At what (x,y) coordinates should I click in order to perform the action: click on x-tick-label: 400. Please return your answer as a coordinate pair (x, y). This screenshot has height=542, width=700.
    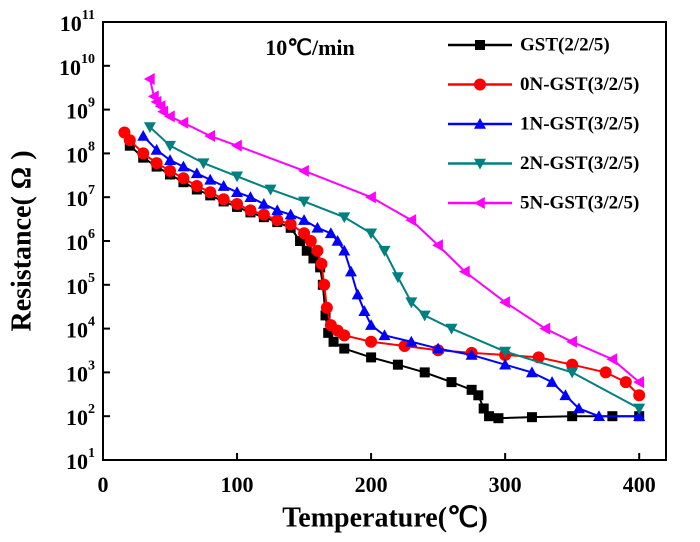
    Looking at the image, I should click on (639, 484).